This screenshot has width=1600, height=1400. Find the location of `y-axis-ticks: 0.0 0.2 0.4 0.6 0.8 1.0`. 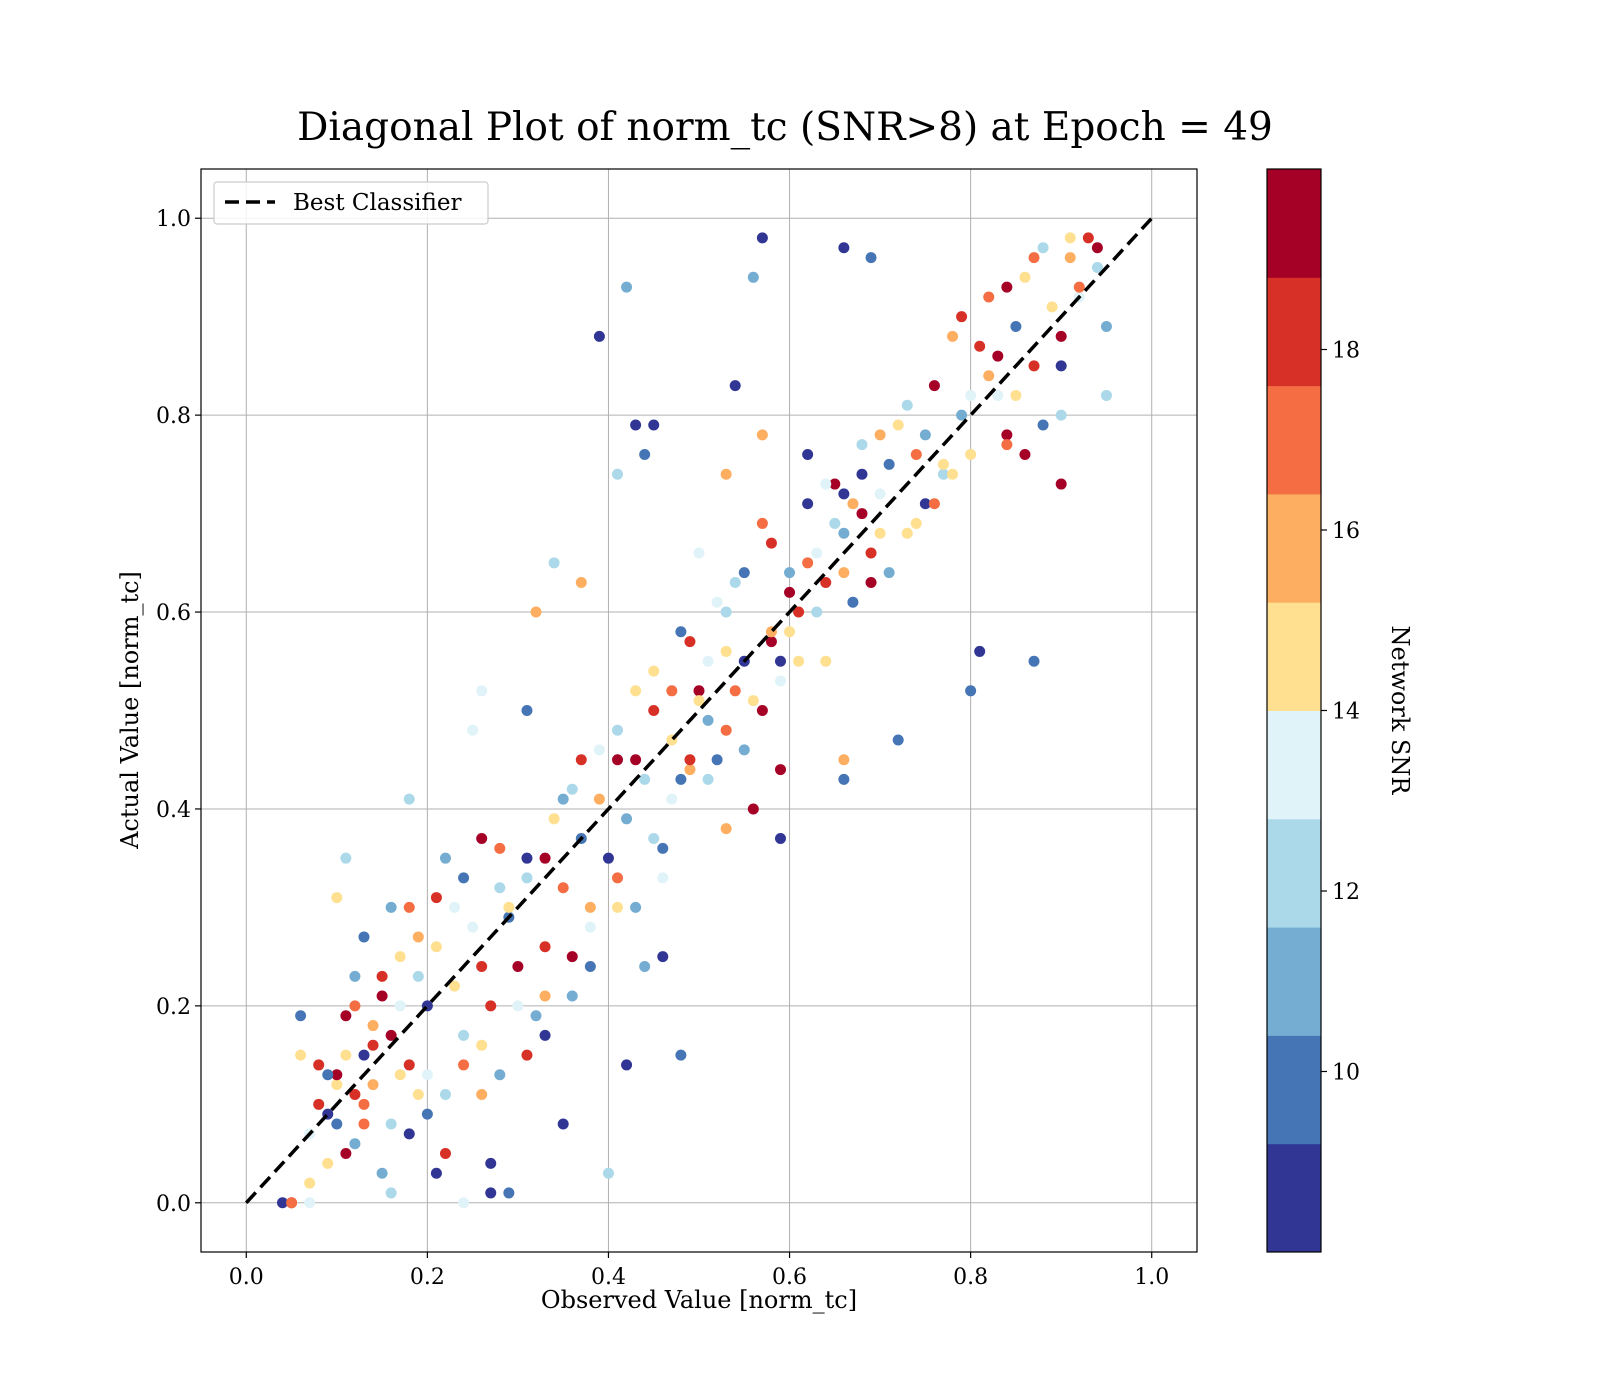

y-axis-ticks: 0.0 0.2 0.4 0.6 0.8 1.0 is located at coordinates (178, 712).